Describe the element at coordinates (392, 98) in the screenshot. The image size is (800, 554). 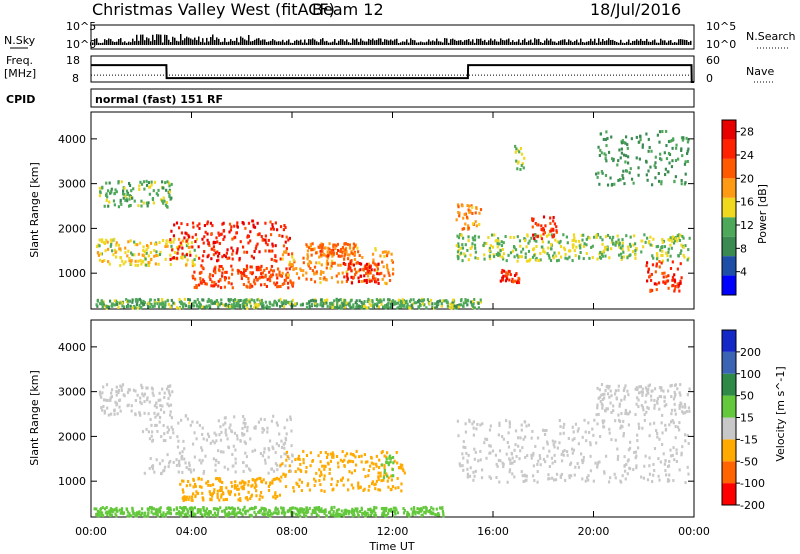
I see `cpid-bar` at that location.